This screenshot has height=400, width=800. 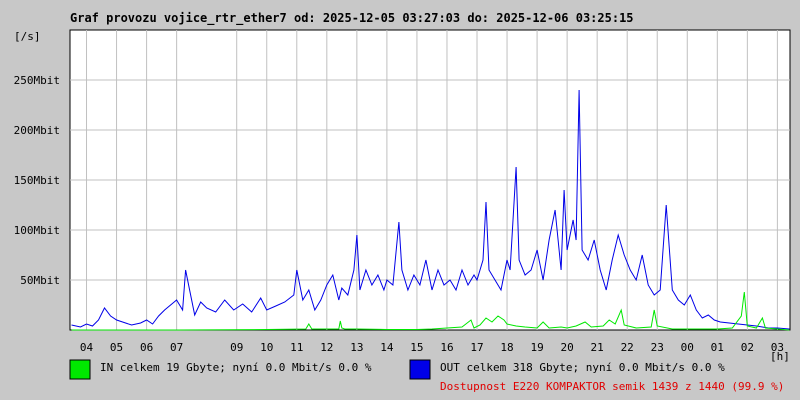 What do you see at coordinates (717, 347) in the screenshot?
I see `x-tick-label: 01` at bounding box center [717, 347].